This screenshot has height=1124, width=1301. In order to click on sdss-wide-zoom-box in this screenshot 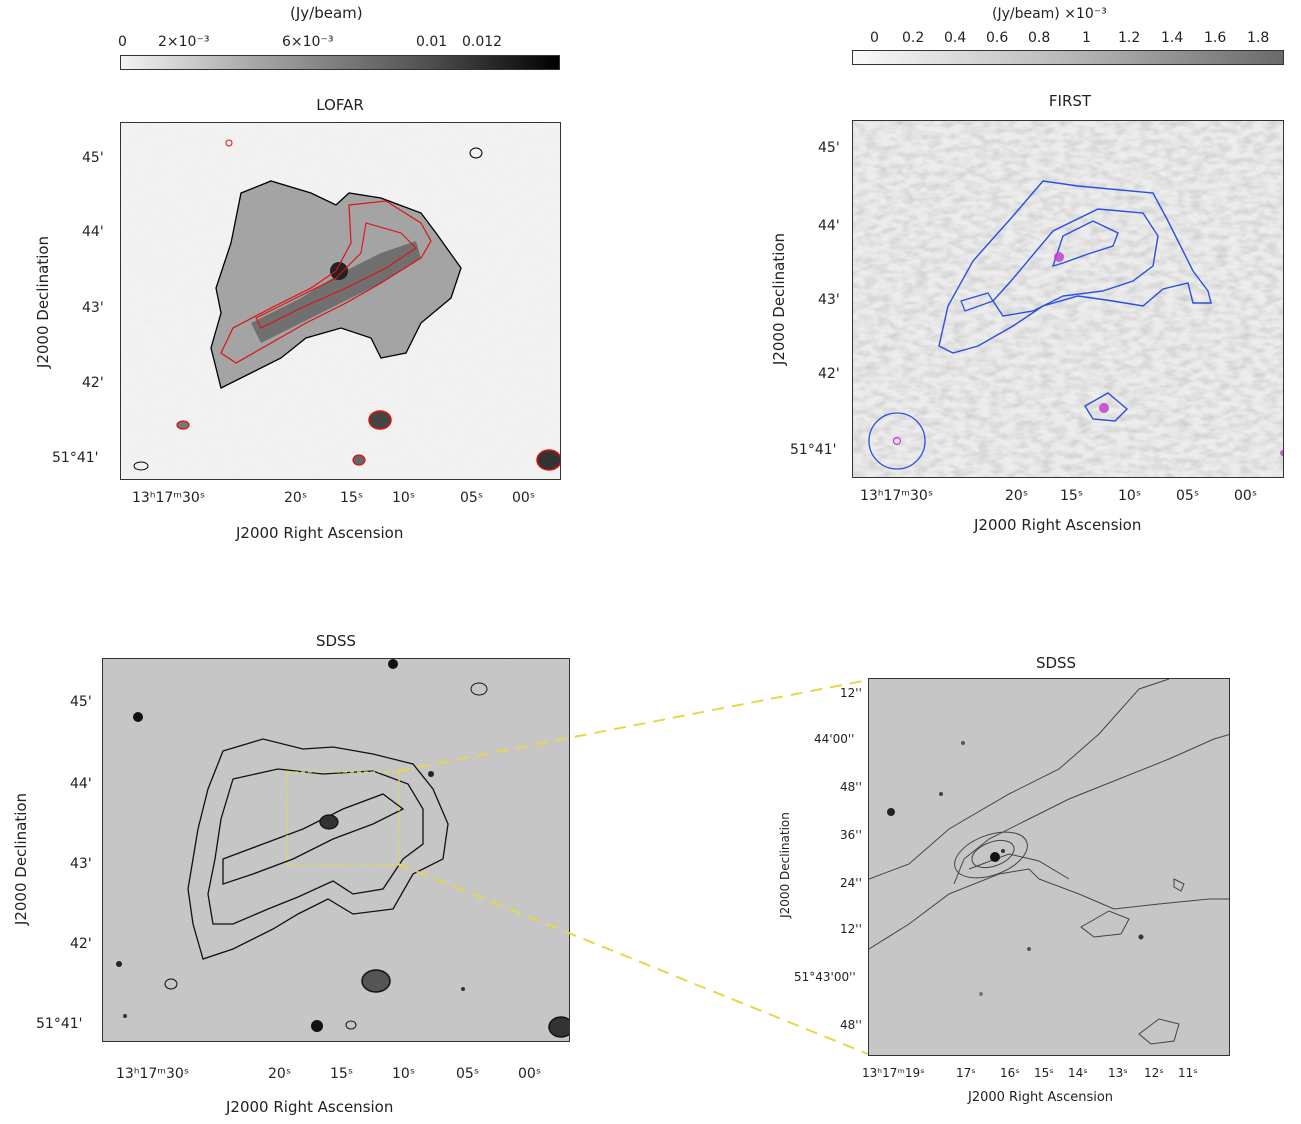, I will do `click(343, 818)`.